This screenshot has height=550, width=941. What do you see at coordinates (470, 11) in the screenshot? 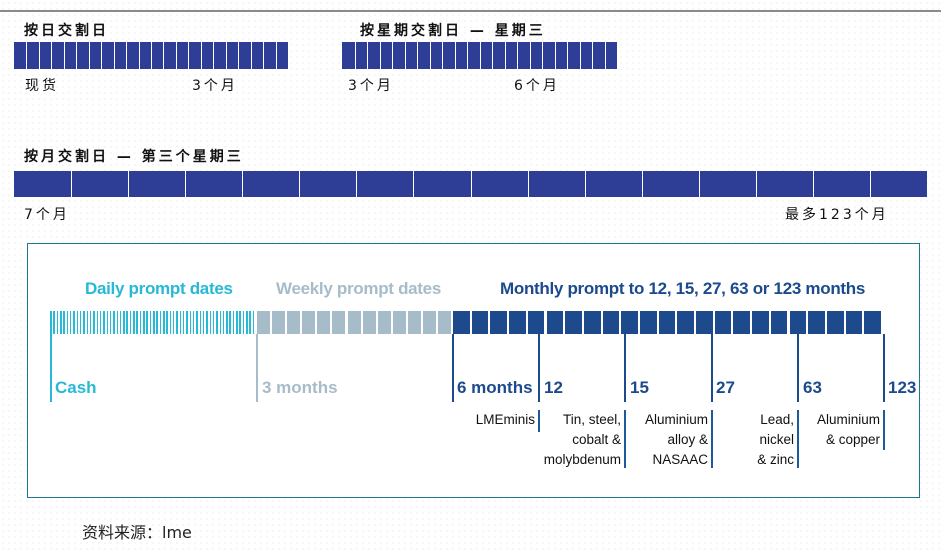
I see `top-rule` at bounding box center [470, 11].